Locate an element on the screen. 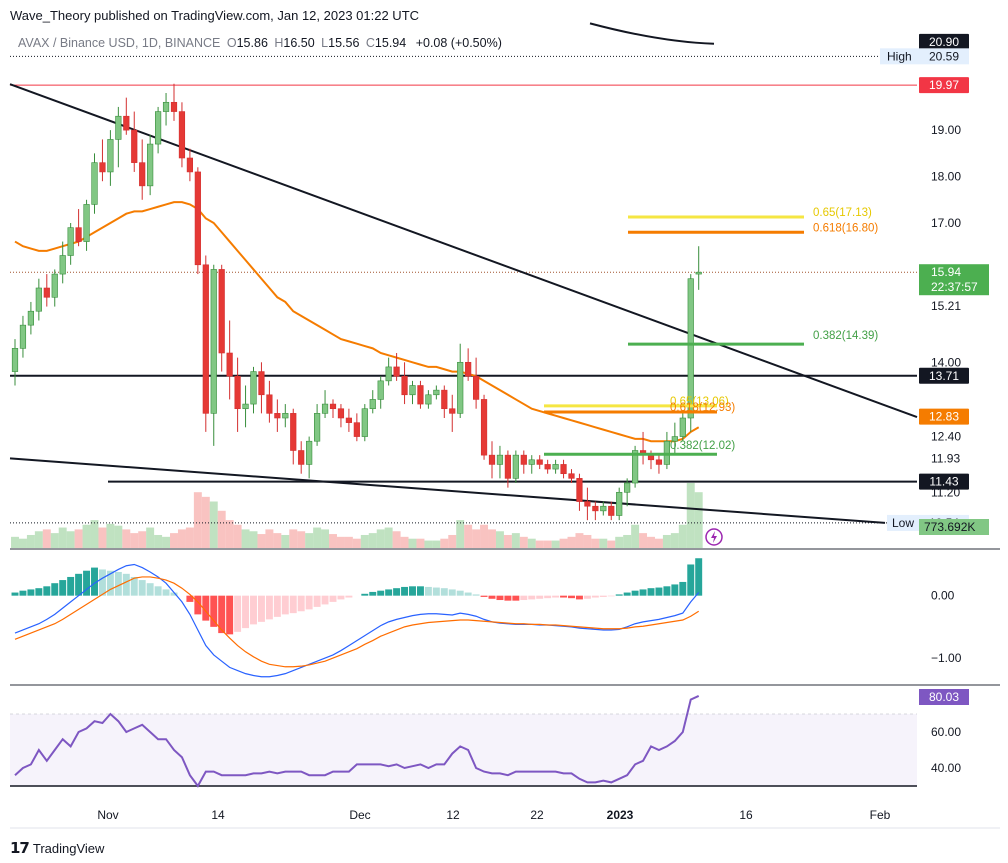 Image resolution: width=1008 pixels, height=863 pixels. high-tag-value: 20.59 is located at coordinates (944, 56).